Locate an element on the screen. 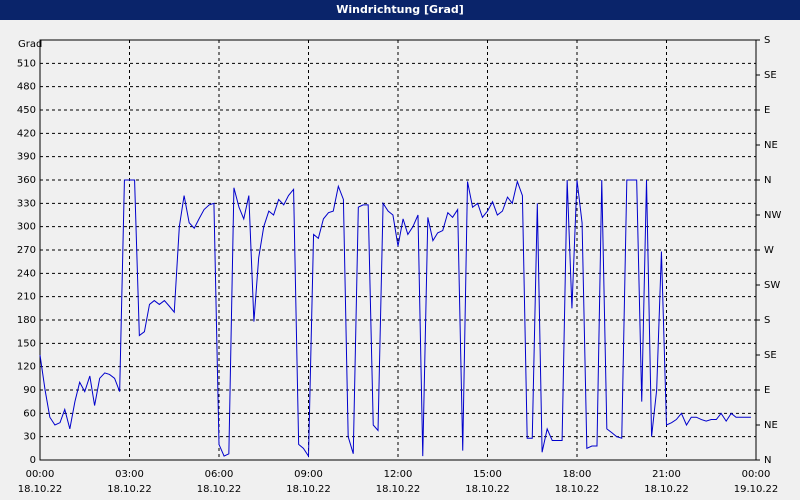  y-tick-label: 180 is located at coordinates (26, 320).